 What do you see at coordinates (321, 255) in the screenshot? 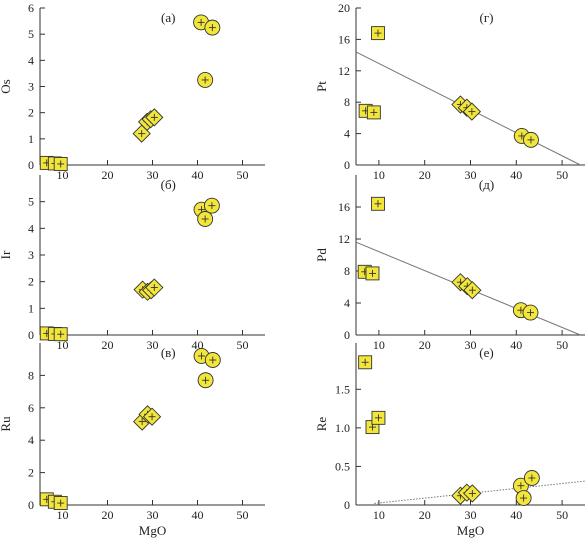
I see `y-axis-label: Pd` at bounding box center [321, 255].